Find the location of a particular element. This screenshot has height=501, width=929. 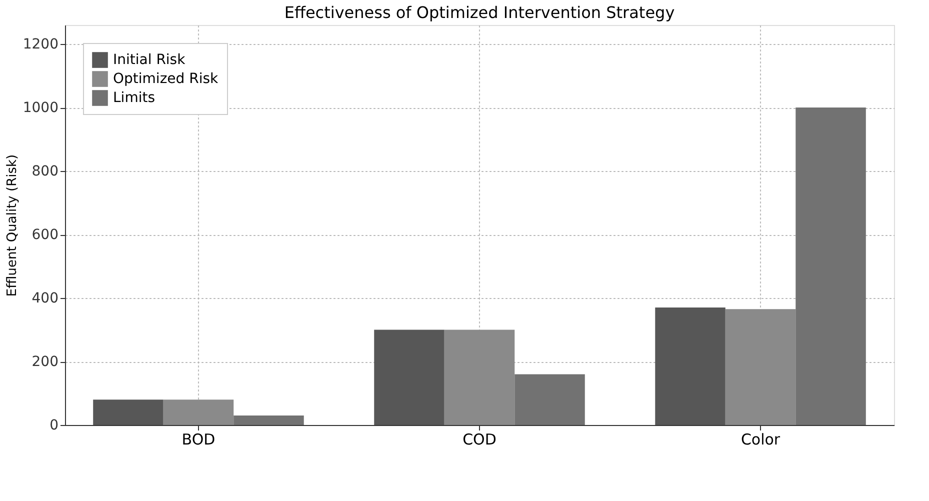

chart-title: Effectiveness of Optimized Intervention Strategy is located at coordinates (479, 12).